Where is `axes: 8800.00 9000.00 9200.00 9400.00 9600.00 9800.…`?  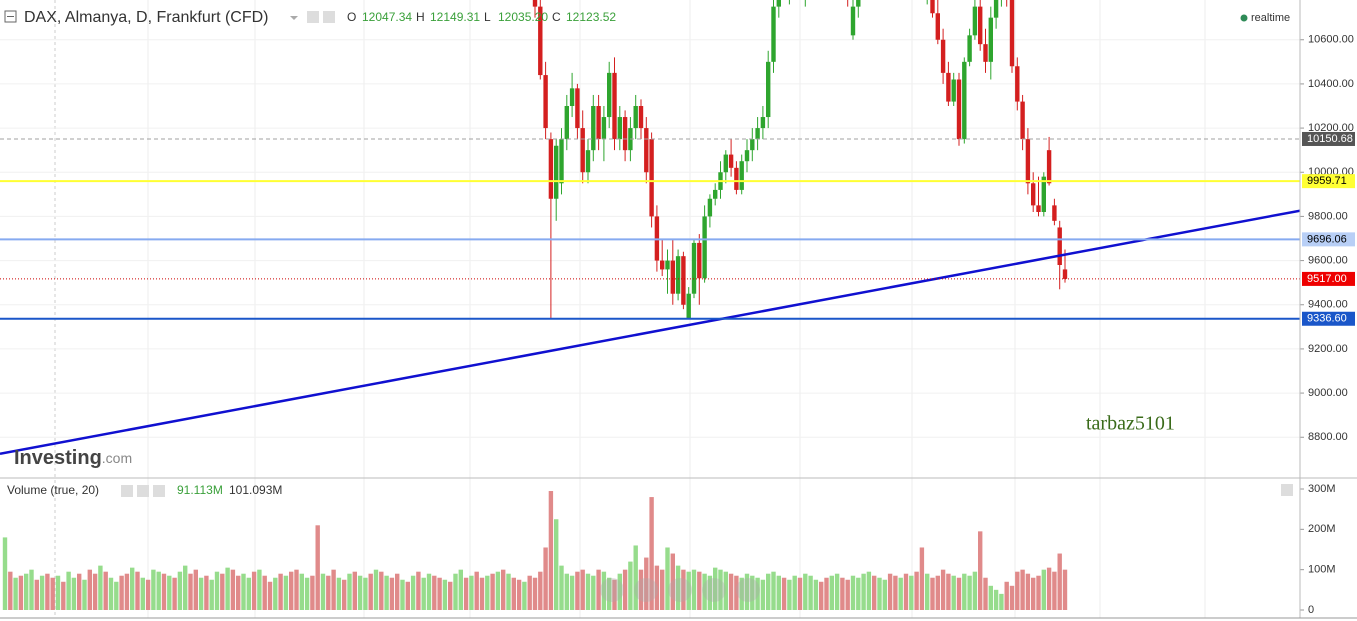 axes: 8800.00 9000.00 9200.00 9400.00 9600.00 9800.… is located at coordinates (1327, 325).